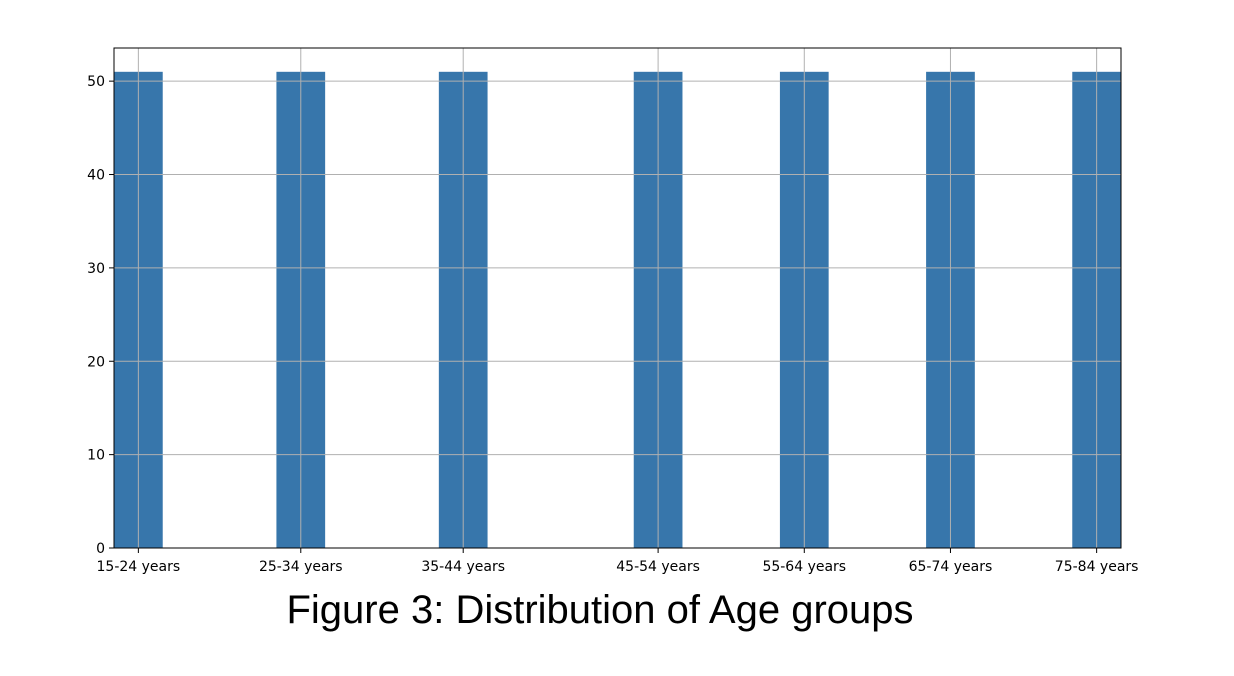 This screenshot has height=676, width=1234. What do you see at coordinates (301, 567) in the screenshot?
I see `x-tick-label: 25-34 years` at bounding box center [301, 567].